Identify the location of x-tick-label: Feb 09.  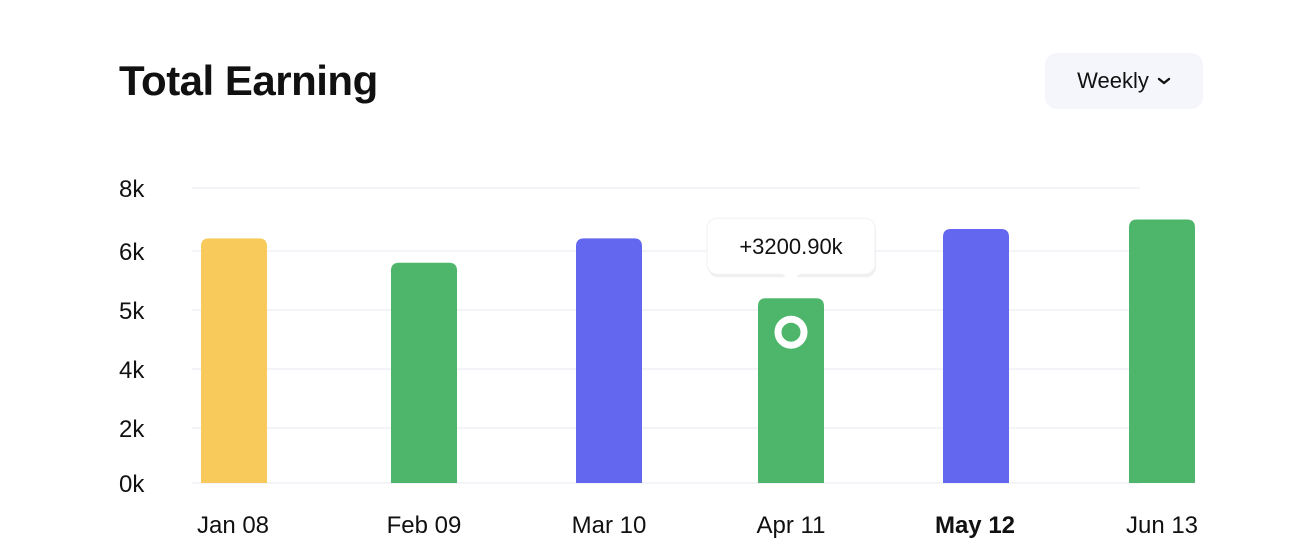
(424, 525).